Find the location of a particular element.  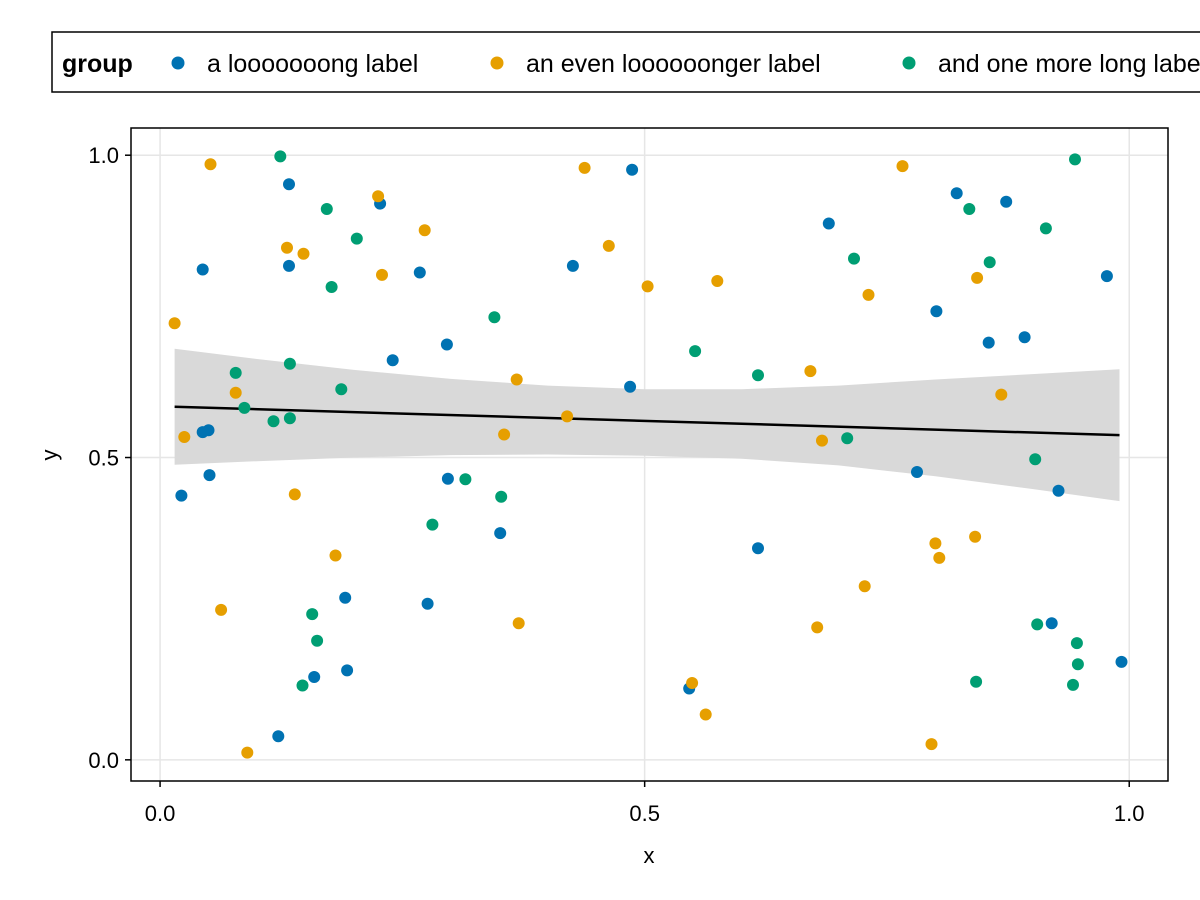

legend-entry: and one more long label is located at coordinates (1051, 64).